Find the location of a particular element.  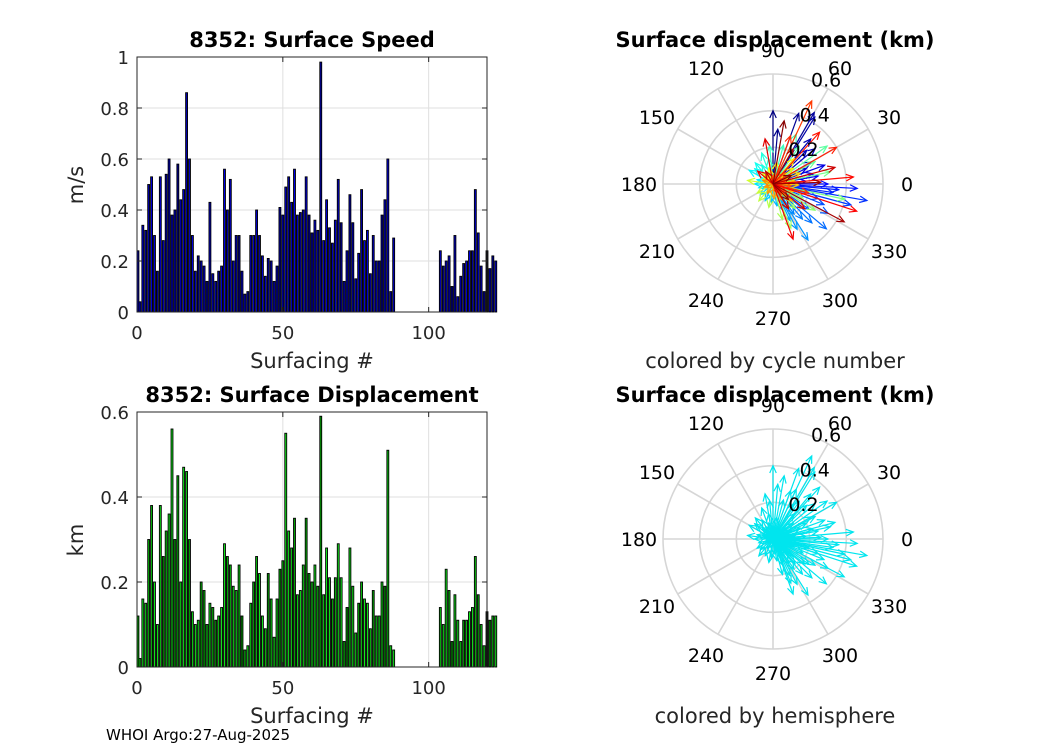

polar-hemisphere-spoke is located at coordinates (745, 586).